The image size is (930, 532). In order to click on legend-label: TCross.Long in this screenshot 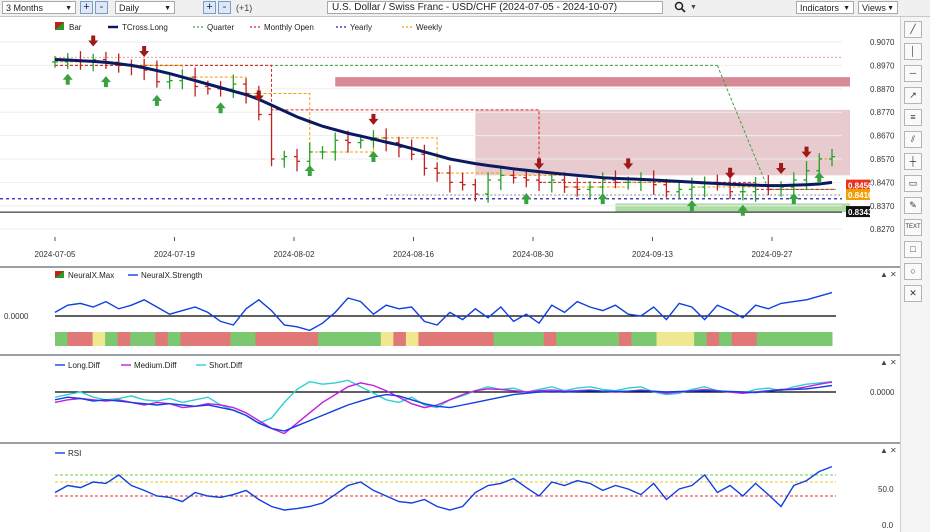, I will do `click(145, 27)`.